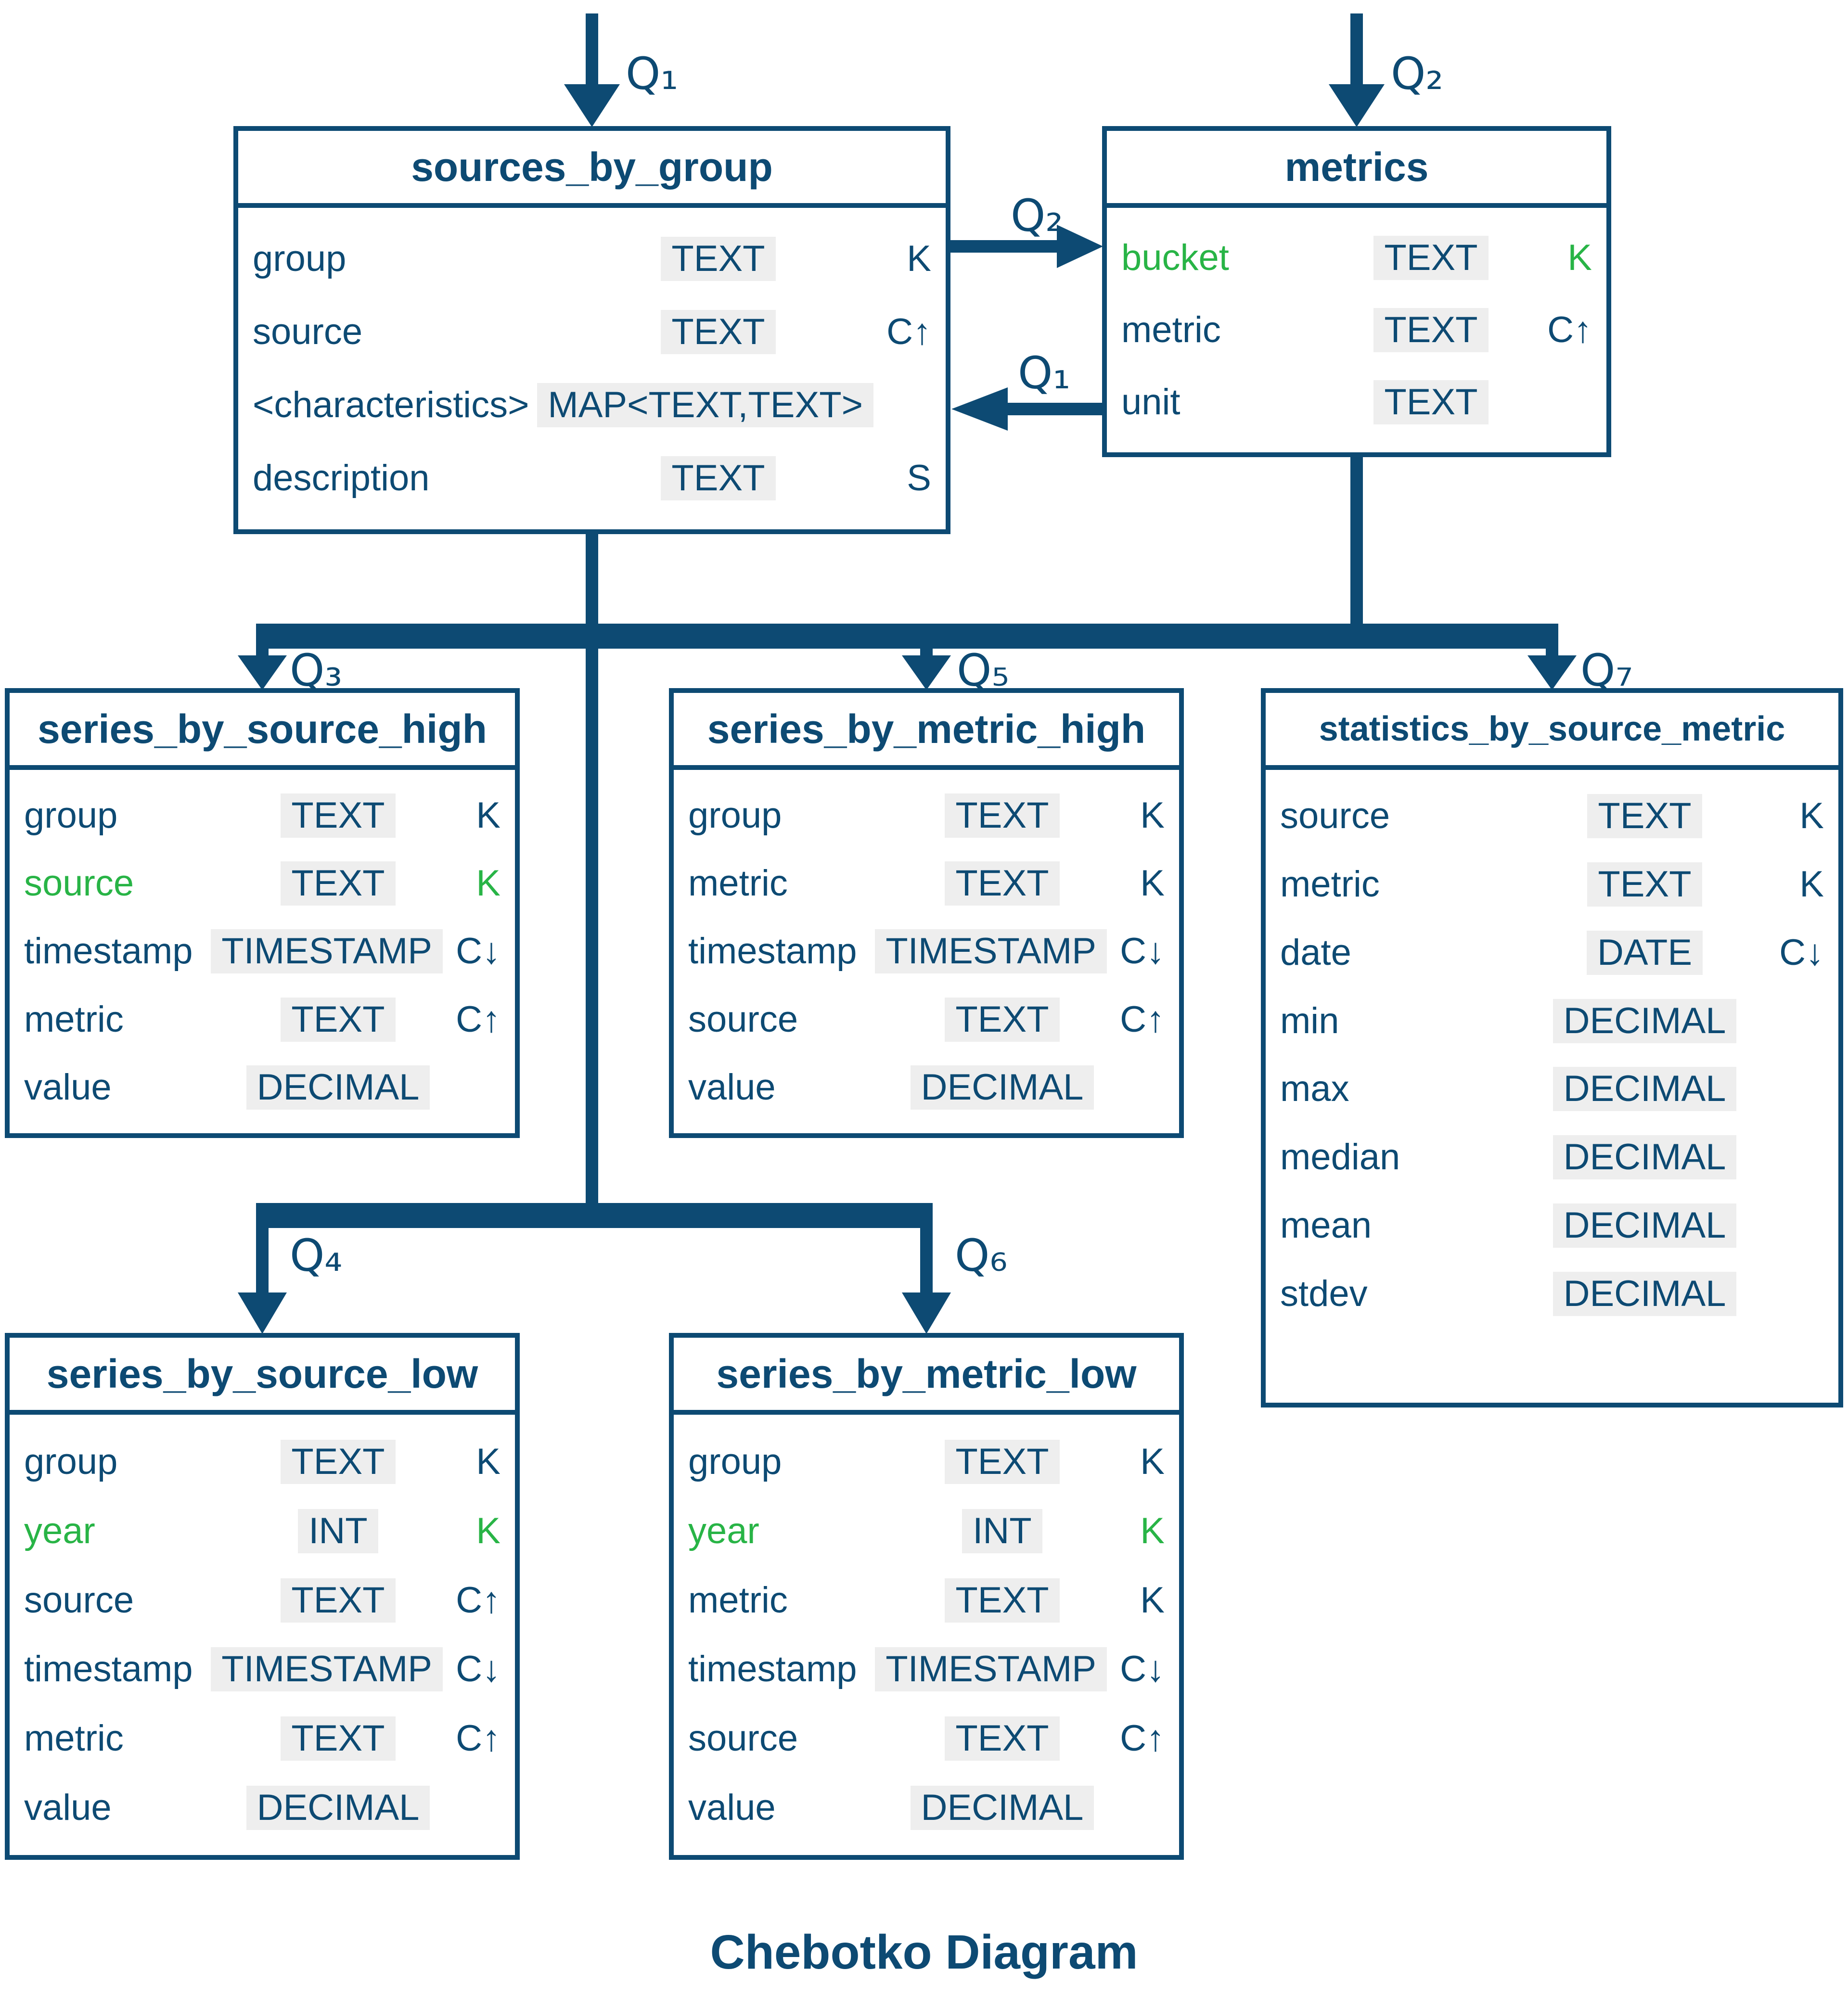  What do you see at coordinates (926, 1531) in the screenshot?
I see `field-row-year: year INT K` at bounding box center [926, 1531].